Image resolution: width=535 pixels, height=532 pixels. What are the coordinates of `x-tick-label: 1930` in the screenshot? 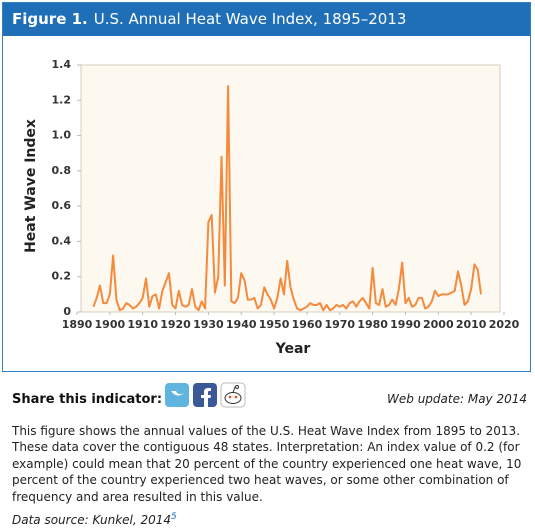 It's located at (208, 324).